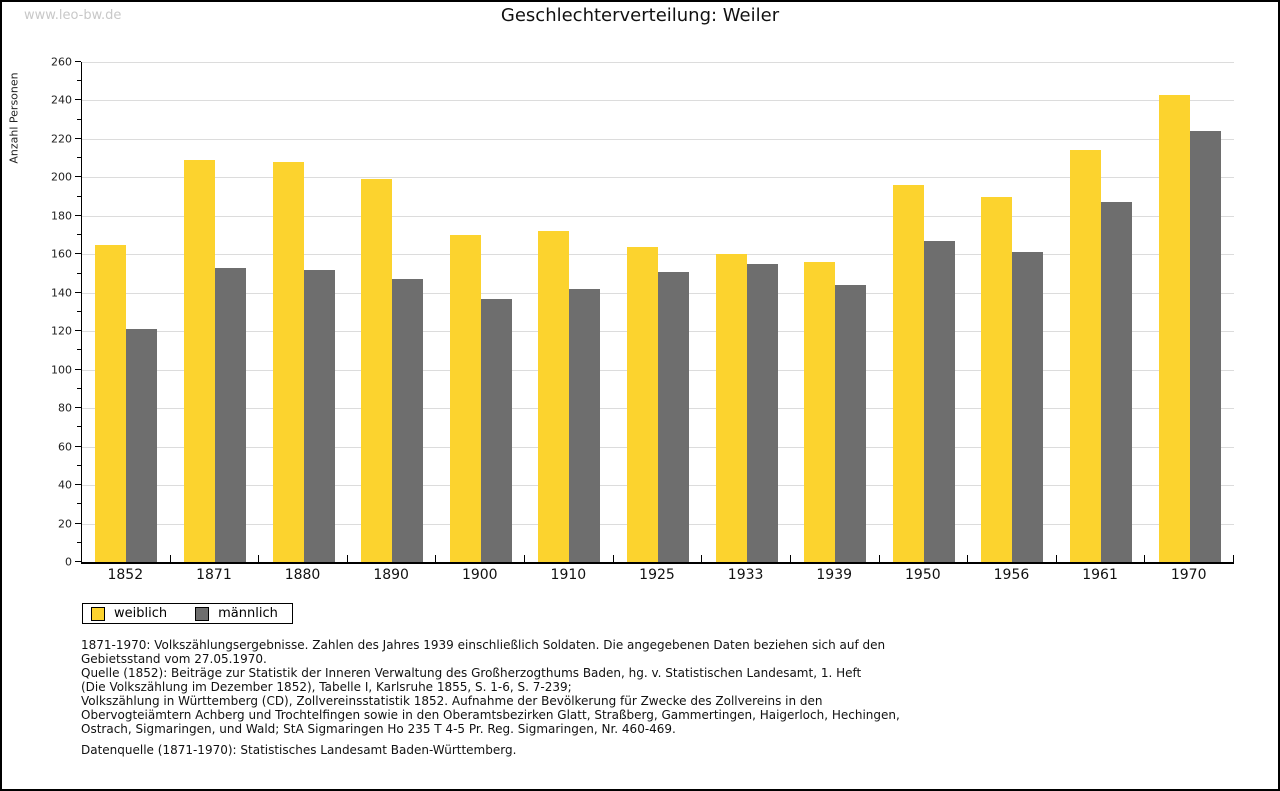 The image size is (1280, 791). Describe the element at coordinates (61, 177) in the screenshot. I see `y-tick-label-200: 200` at that location.